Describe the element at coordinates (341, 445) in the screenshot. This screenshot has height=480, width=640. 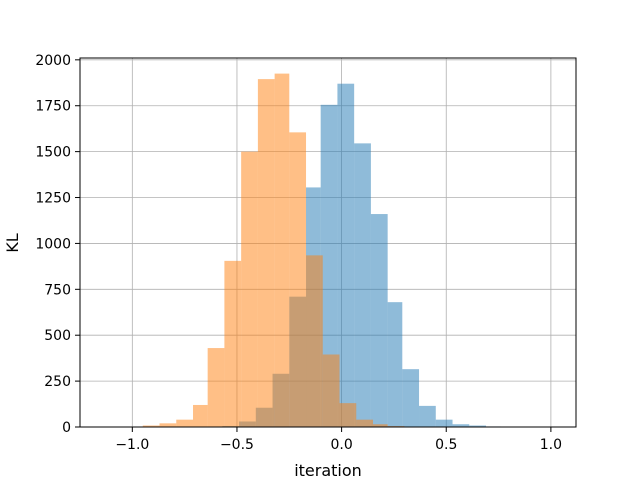
I see `x-tick-label: 0.0` at that location.